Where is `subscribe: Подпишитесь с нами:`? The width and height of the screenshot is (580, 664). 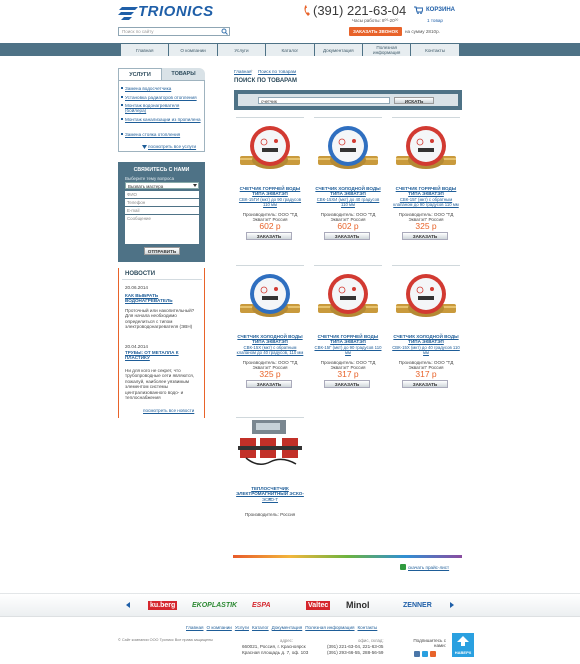 subscribe: Подпишитесь с нами: is located at coordinates (429, 643).